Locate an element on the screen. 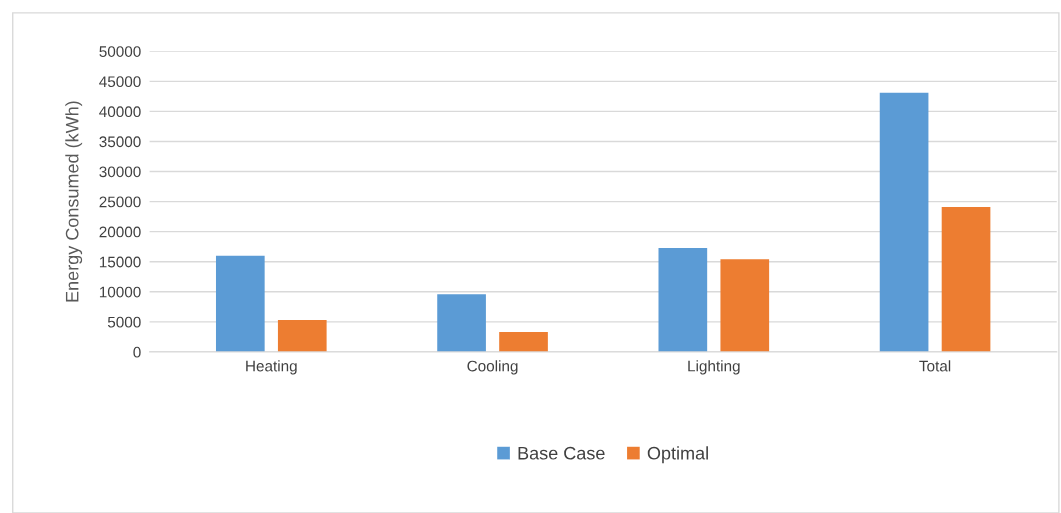 Image resolution: width=1061 pixels, height=513 pixels. y-tick-label: 0 is located at coordinates (137, 352).